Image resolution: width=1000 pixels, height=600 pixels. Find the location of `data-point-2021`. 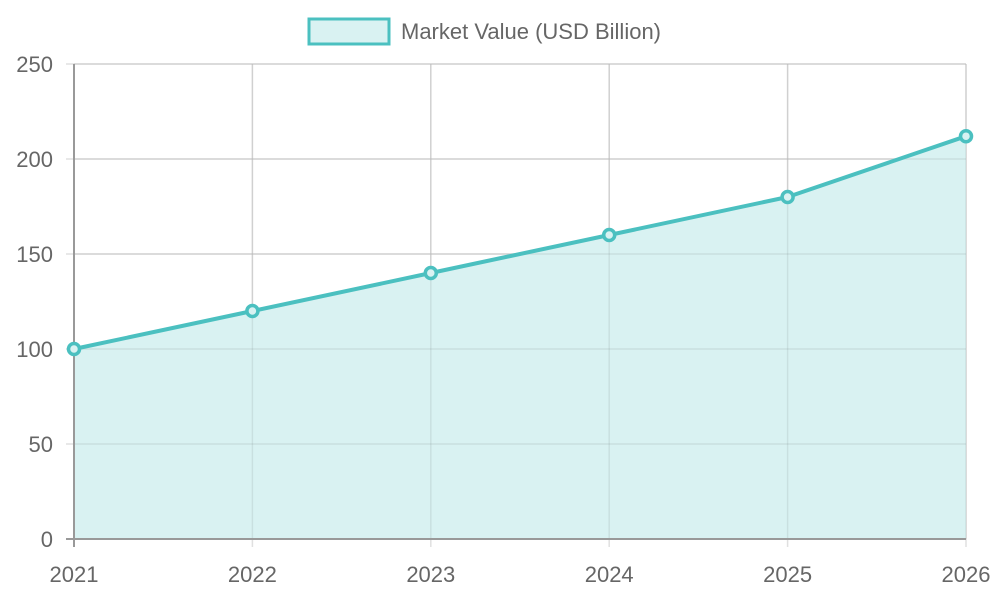

data-point-2021 is located at coordinates (74, 349).